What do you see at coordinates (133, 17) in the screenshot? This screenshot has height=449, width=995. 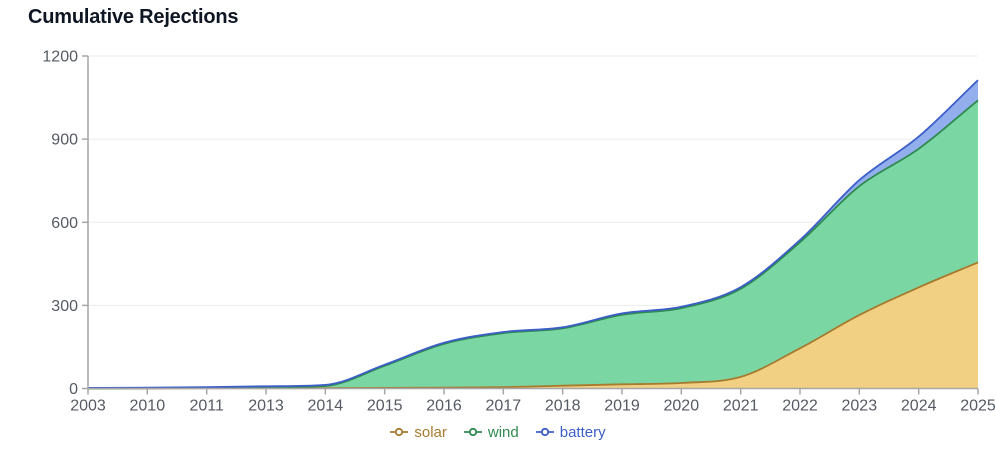 I see `chart-title: Cumulative Rejections` at bounding box center [133, 17].